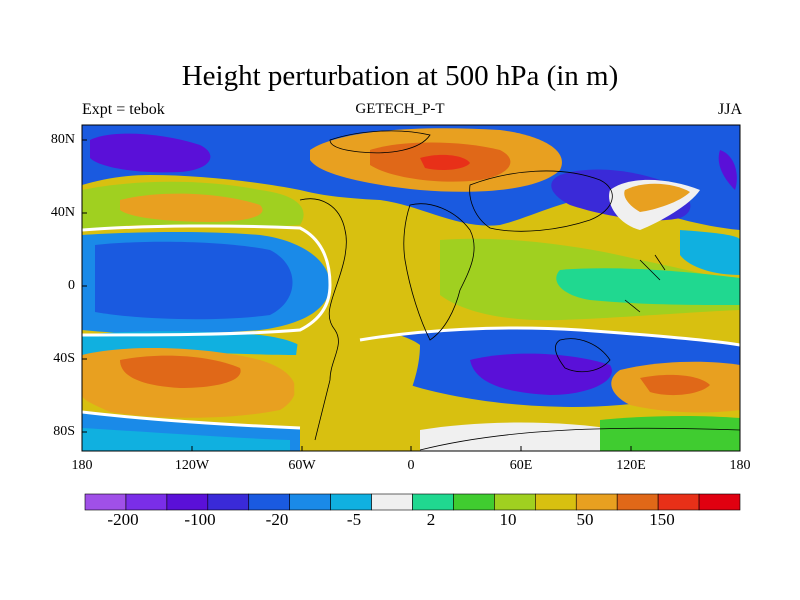 The height and width of the screenshot is (600, 800). Describe the element at coordinates (520, 436) in the screenshot. I see `contour-polar-white` at that location.